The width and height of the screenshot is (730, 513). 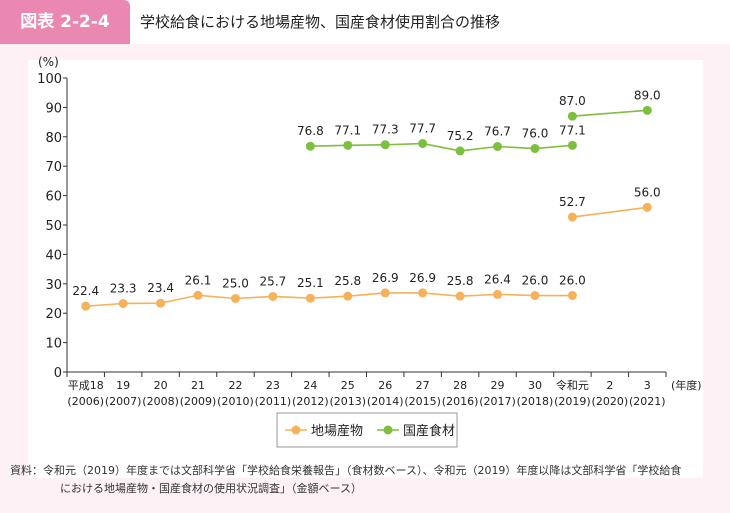 I want to click on x-tick-label: 22, so click(x=235, y=385).